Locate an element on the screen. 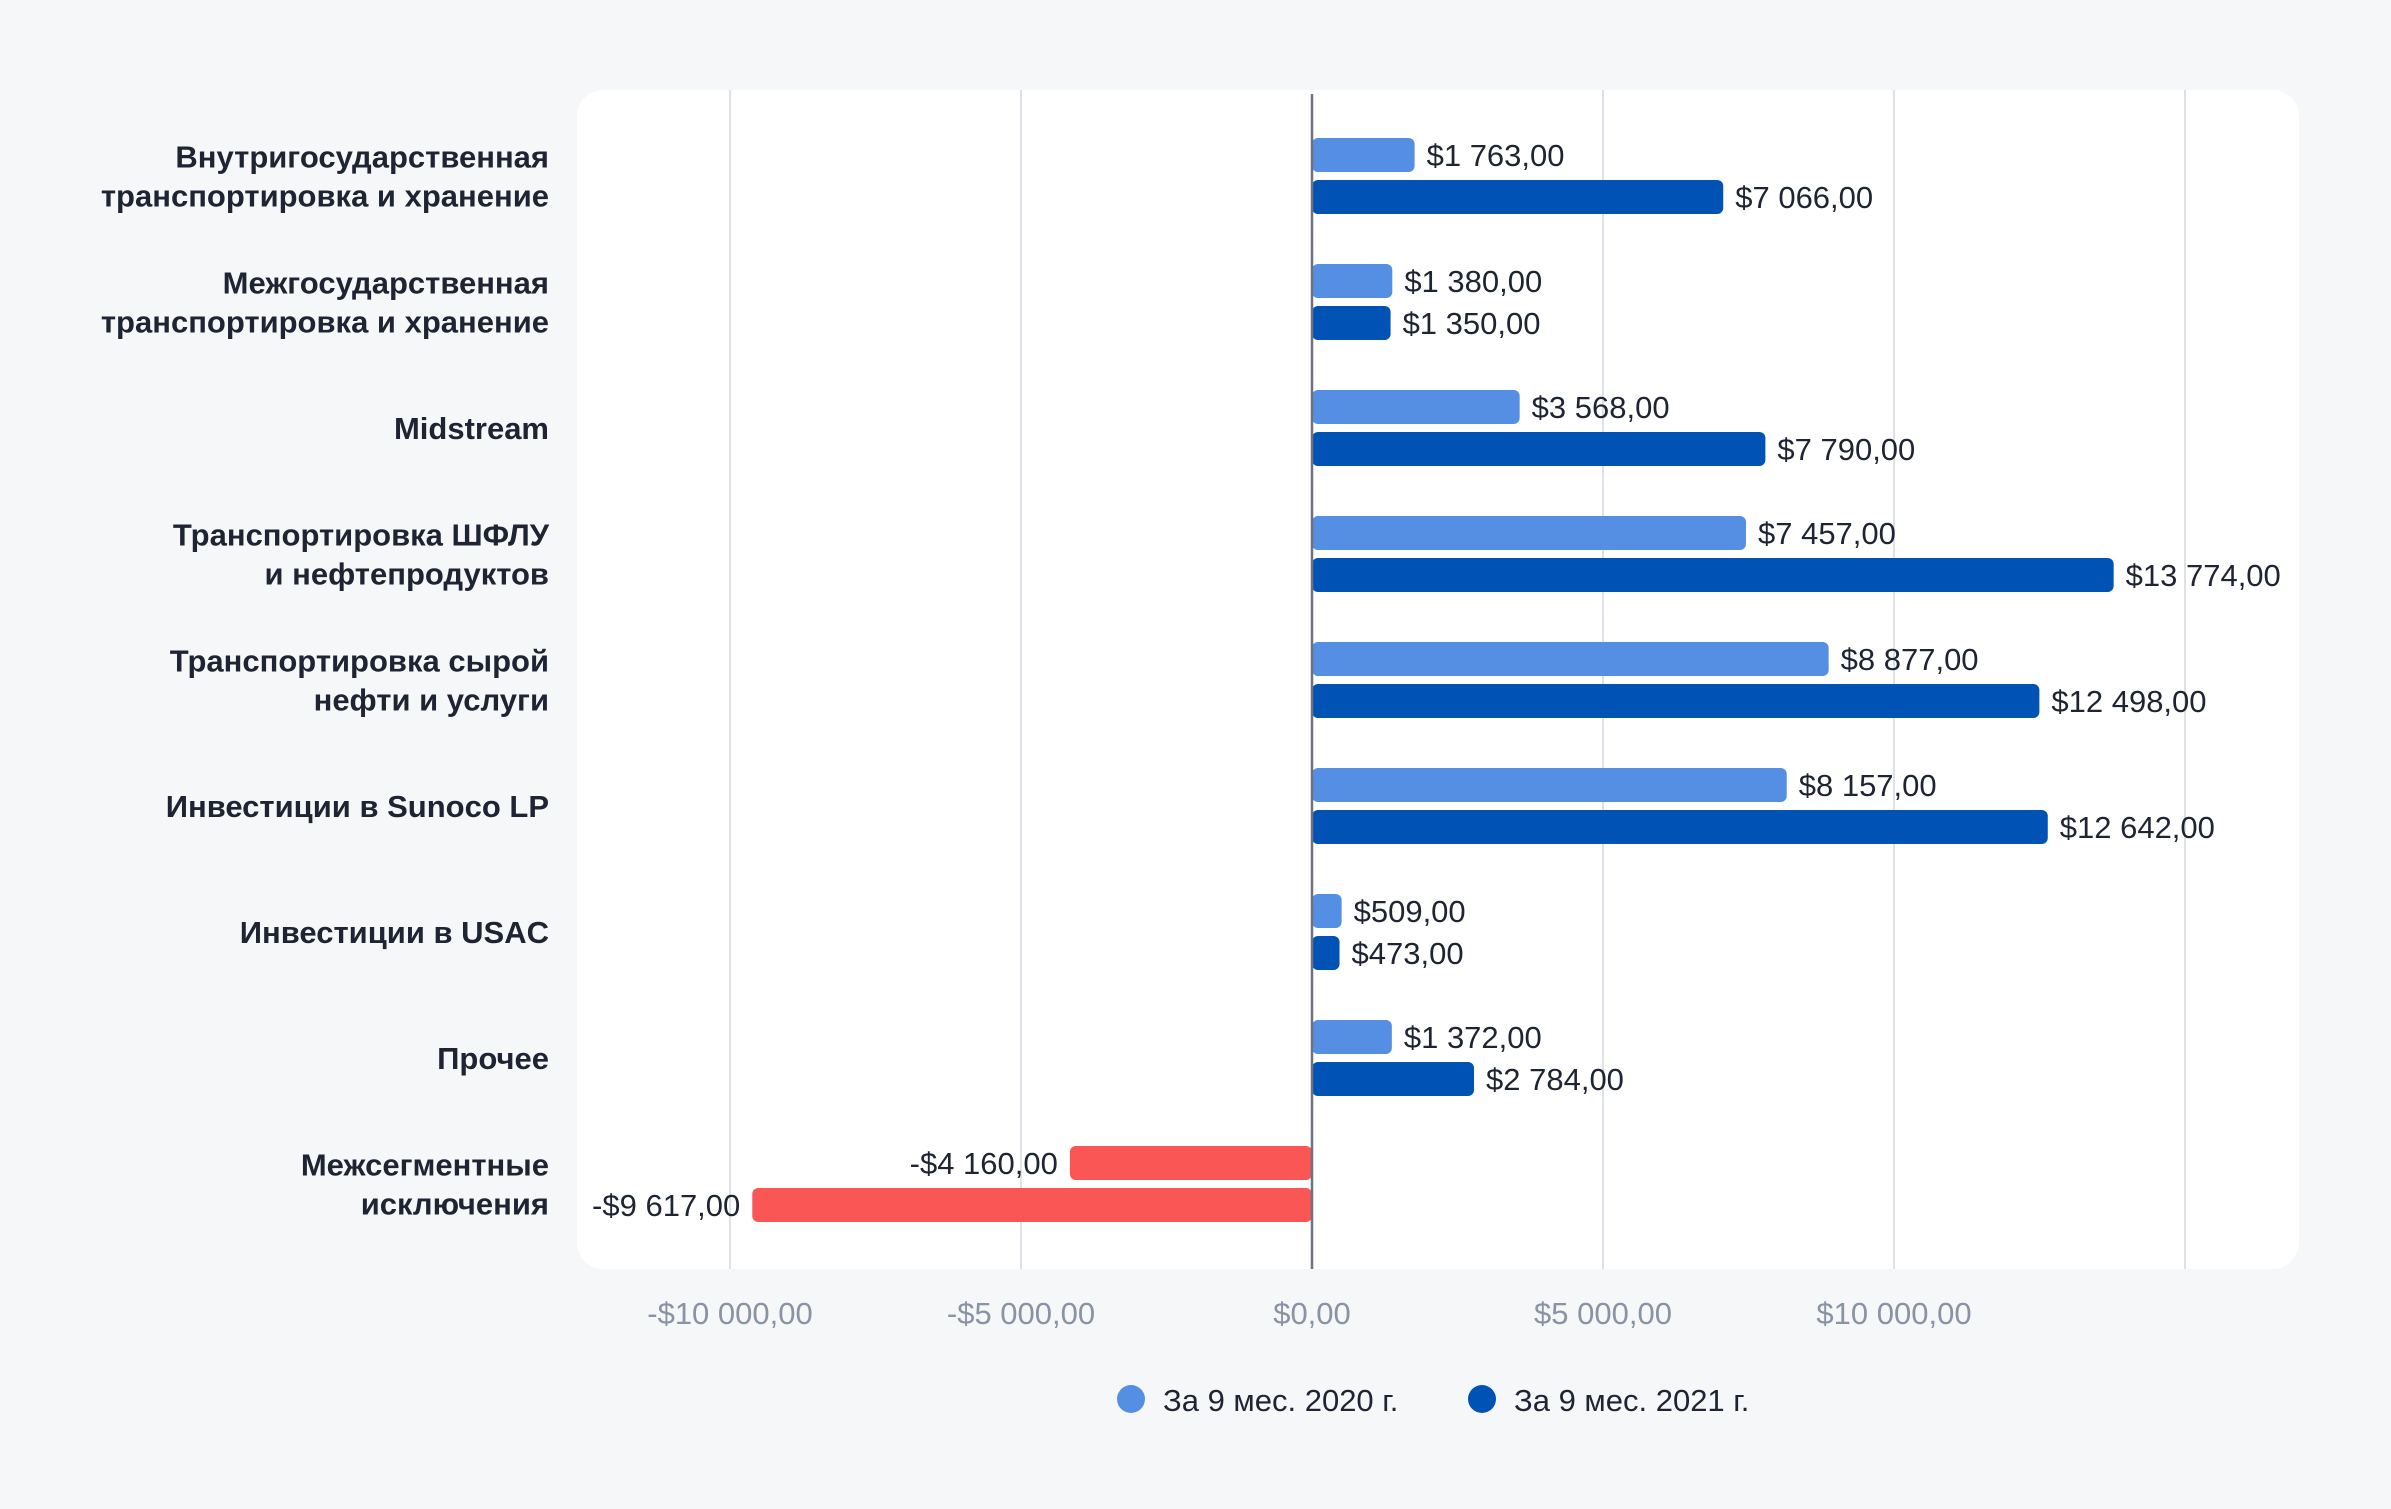  legend-label: За 9 мес. 2020 г. is located at coordinates (1280, 1400).